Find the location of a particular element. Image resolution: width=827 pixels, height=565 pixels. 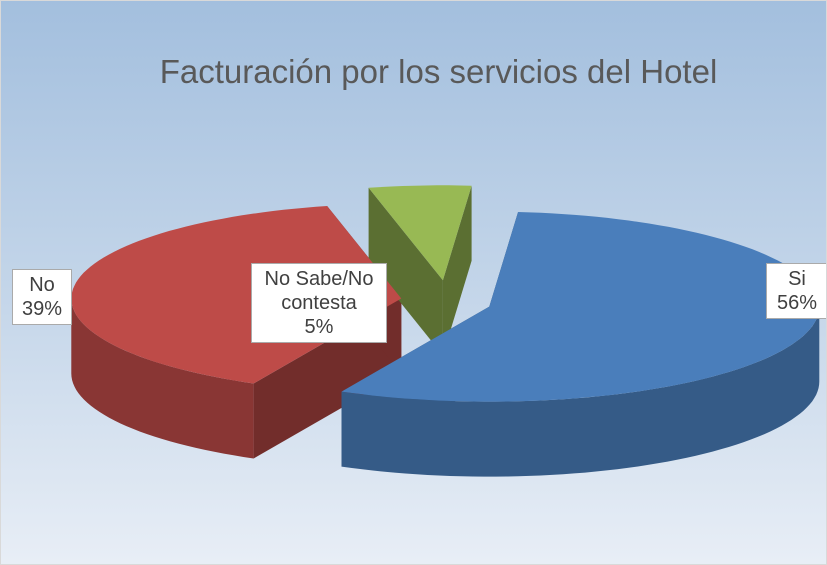

data-label: Si 56% is located at coordinates (796, 291).